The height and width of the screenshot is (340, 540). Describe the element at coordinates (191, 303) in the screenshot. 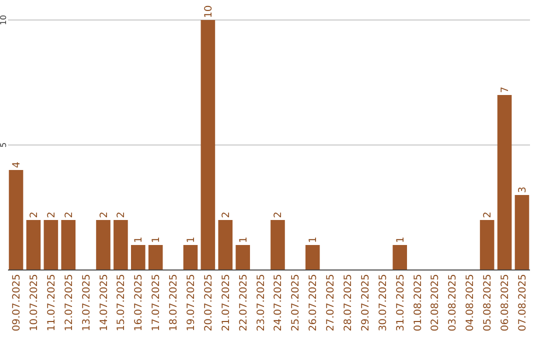

I see `x-tick-label: 19.07.2025` at that location.